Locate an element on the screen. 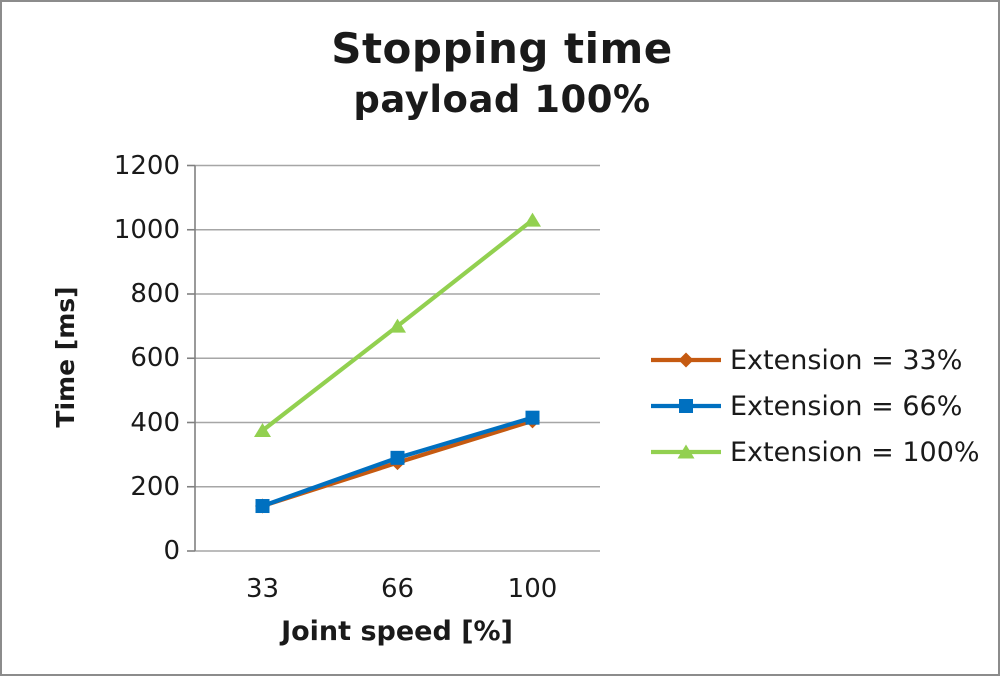  x-tick-label: 100 is located at coordinates (532, 589).